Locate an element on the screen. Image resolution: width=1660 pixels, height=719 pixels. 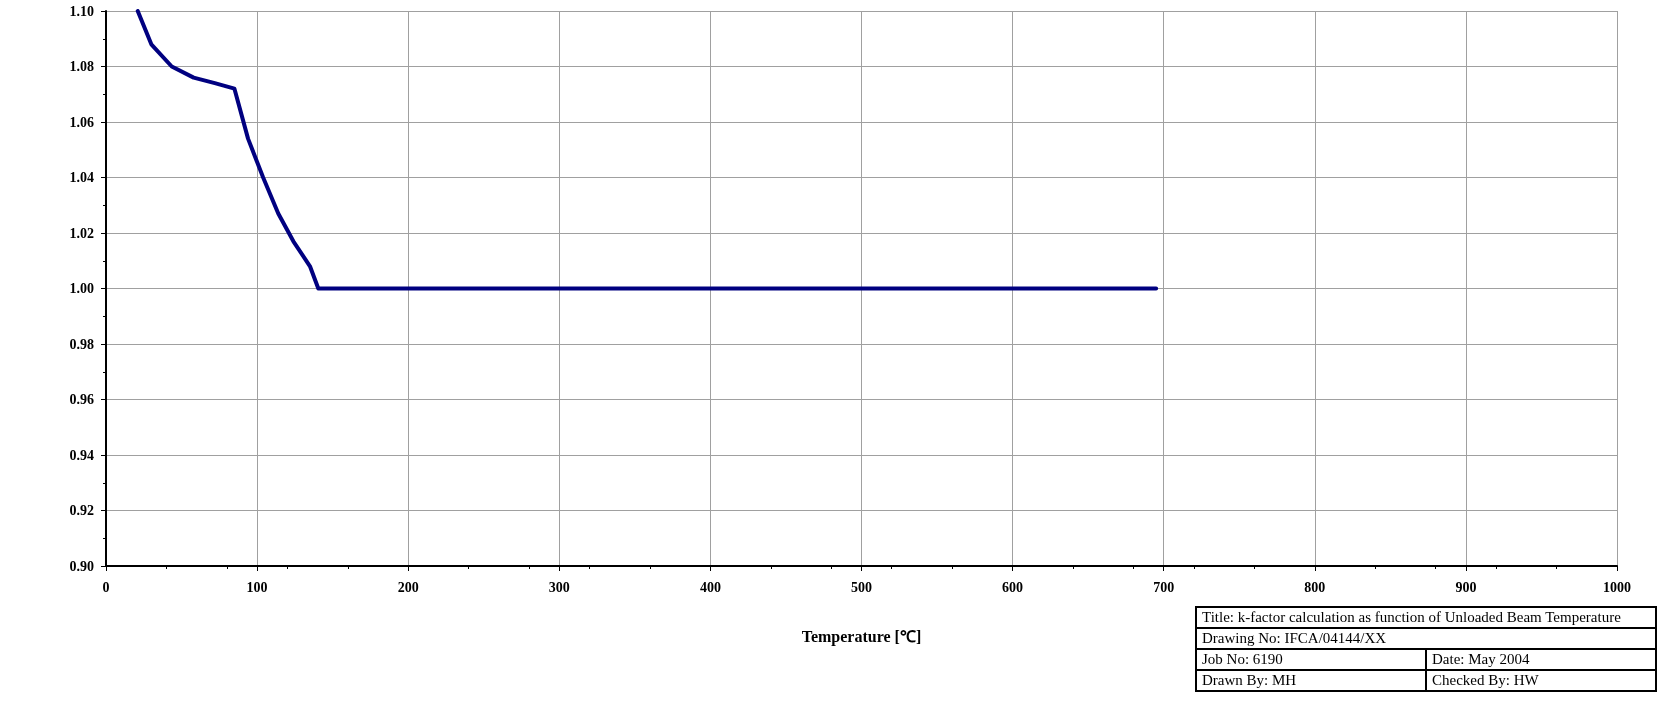
text: Drawn By: MH is located at coordinates (1249, 680).